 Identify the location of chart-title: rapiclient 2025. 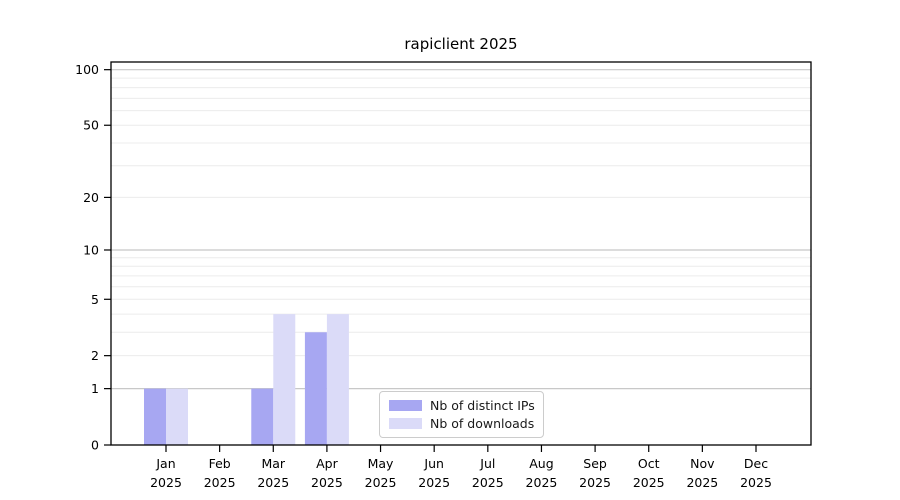
(461, 44).